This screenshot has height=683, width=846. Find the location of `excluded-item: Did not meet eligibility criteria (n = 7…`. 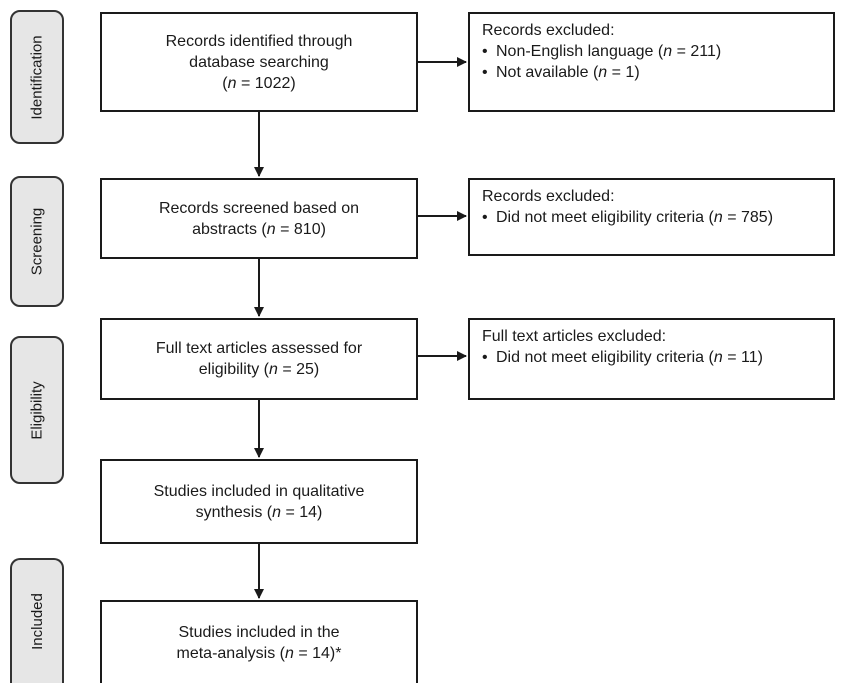

excluded-item: Did not meet eligibility criteria (n = 7… is located at coordinates (651, 217).